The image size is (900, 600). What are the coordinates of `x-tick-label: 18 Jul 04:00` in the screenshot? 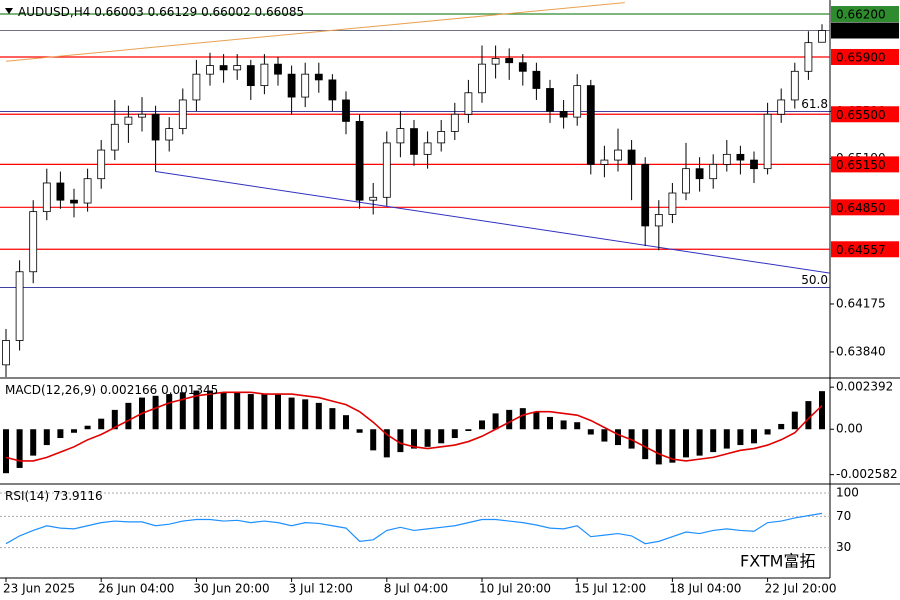 It's located at (705, 589).